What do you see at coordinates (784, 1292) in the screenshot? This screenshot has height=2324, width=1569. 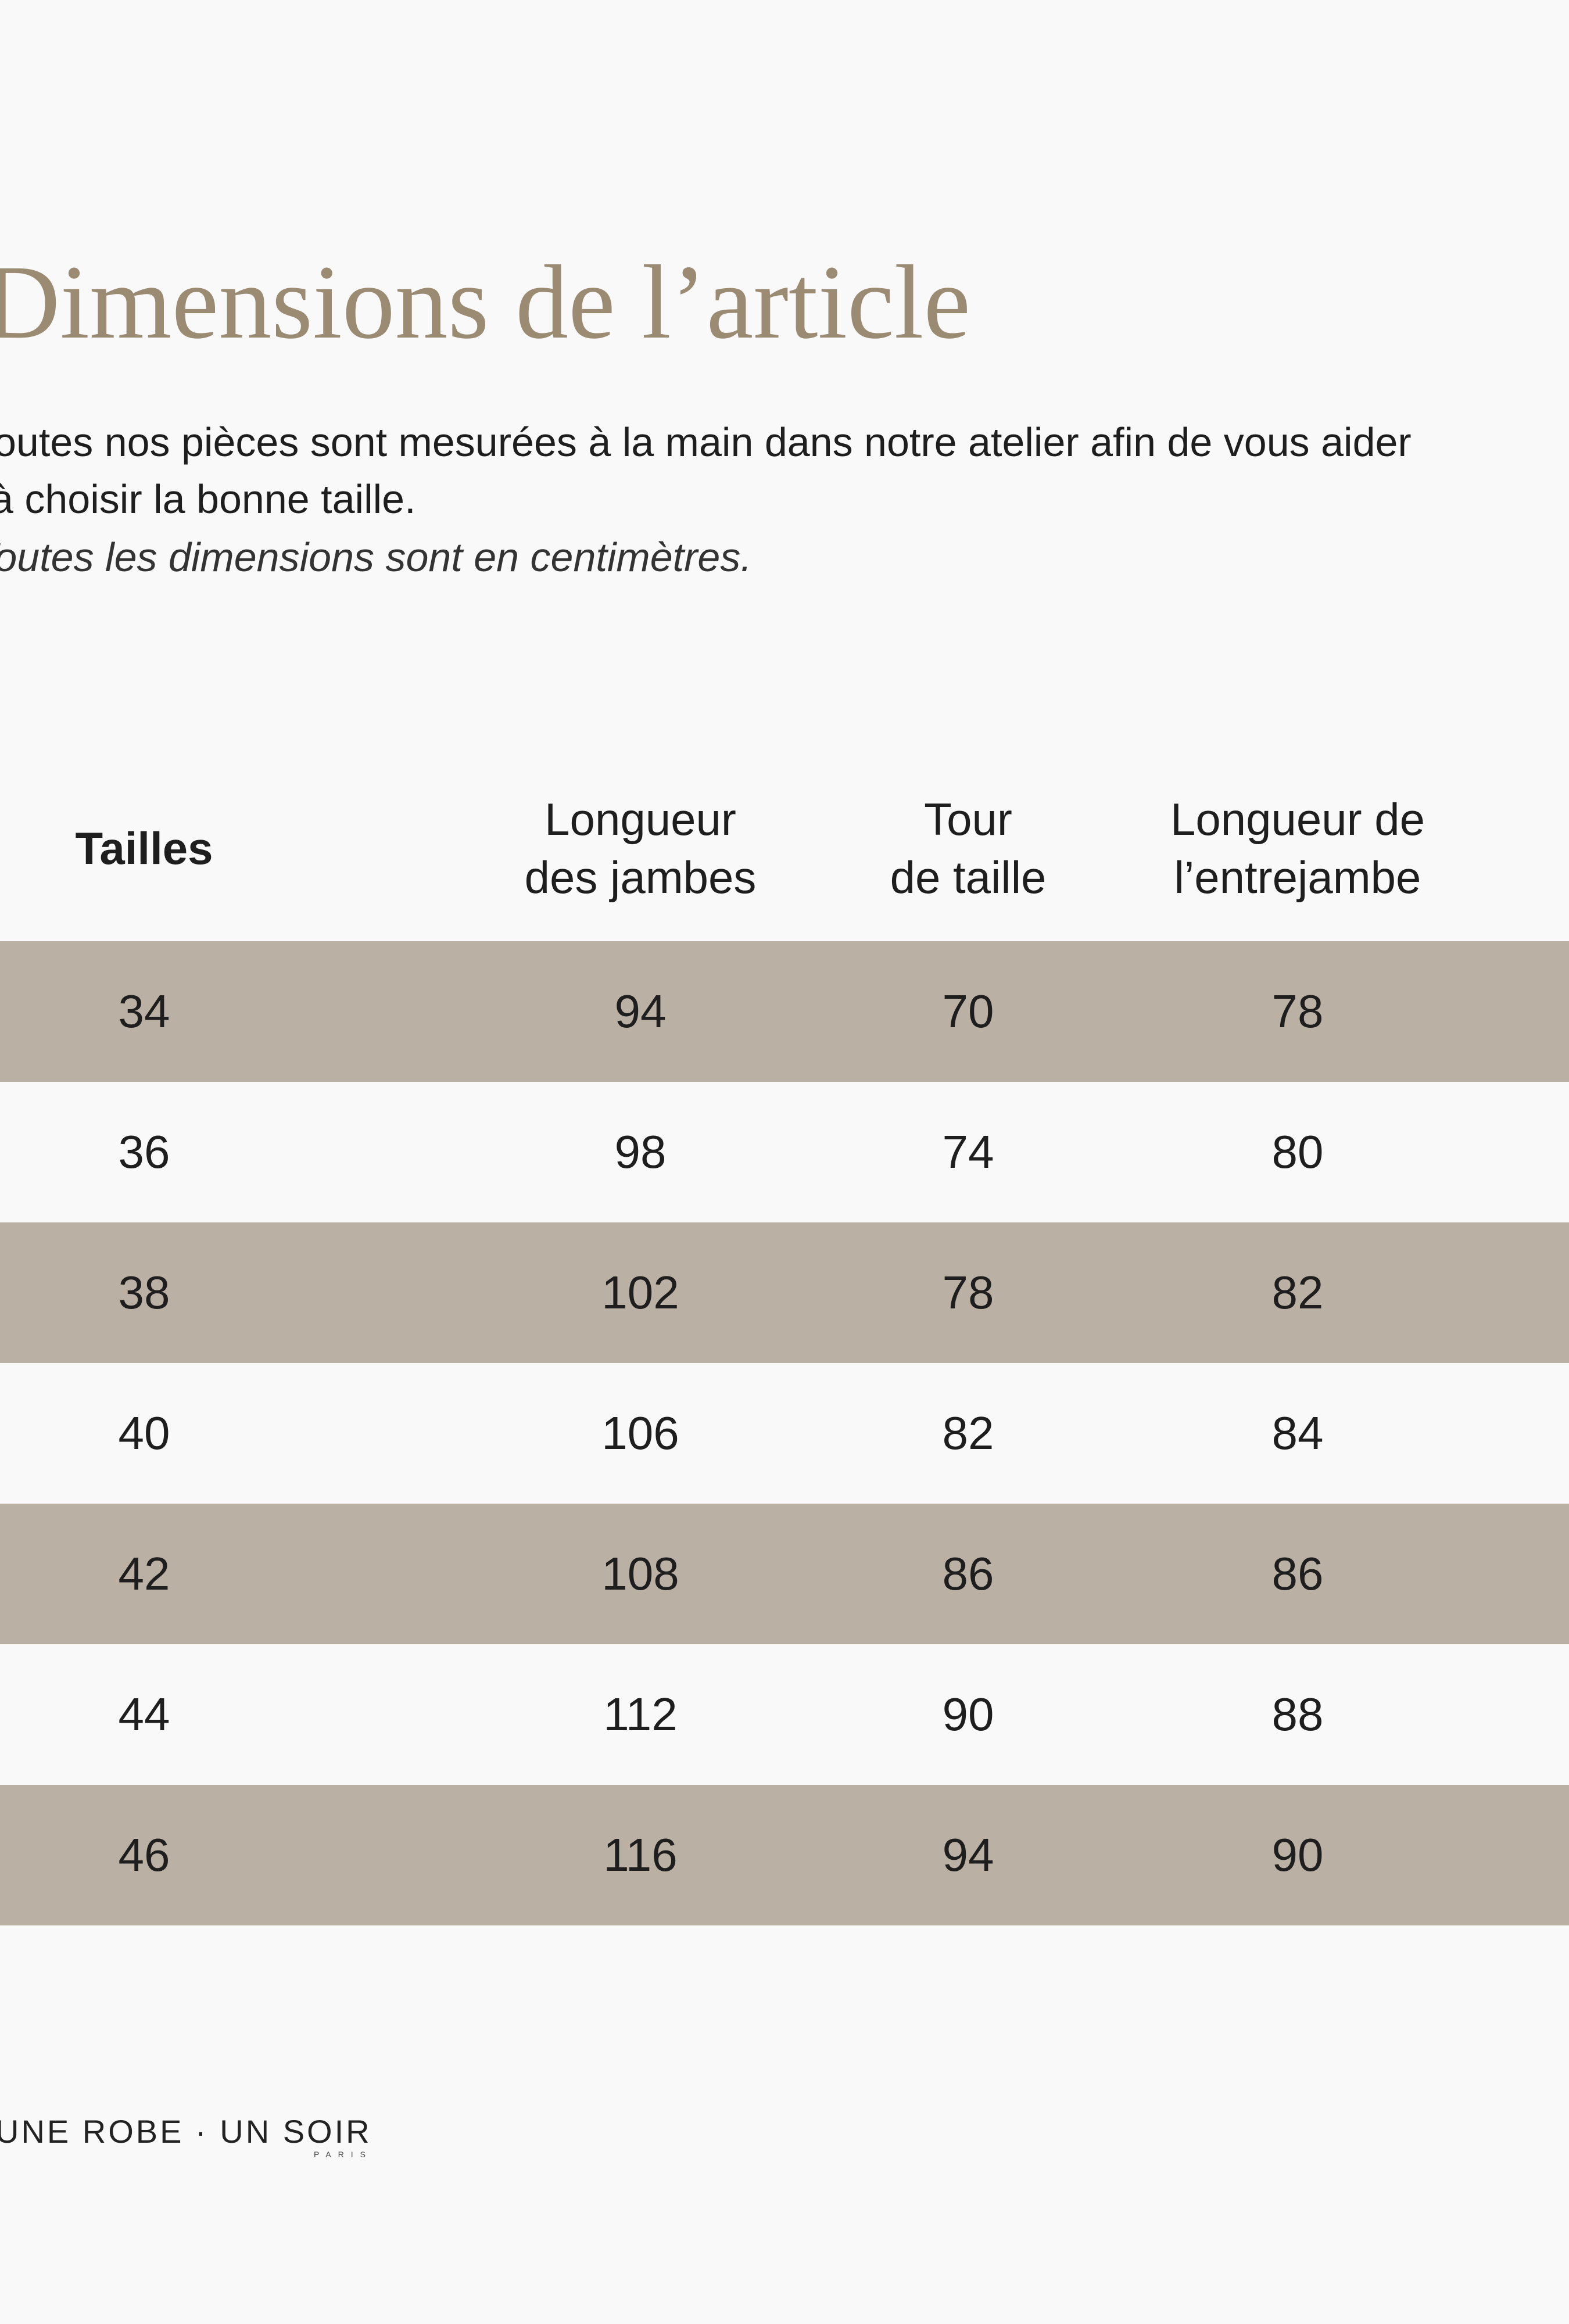 I see `table-row: 38 102 78 82` at bounding box center [784, 1292].